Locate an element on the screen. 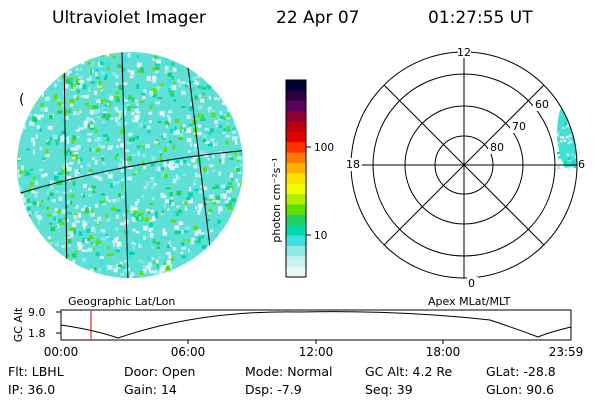 This screenshot has width=600, height=400. seq-value: 39 is located at coordinates (404, 389).